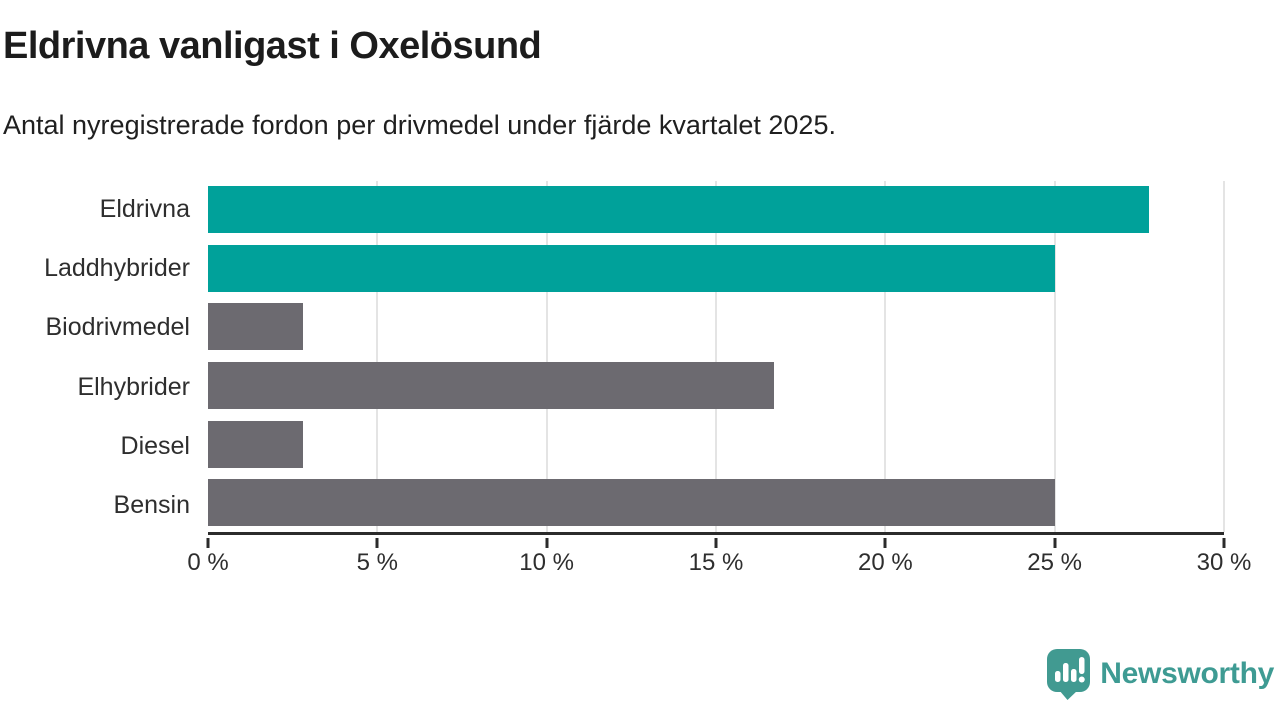  Describe the element at coordinates (716, 562) in the screenshot. I see `x-axis-tick-label-15: 15 %` at that location.